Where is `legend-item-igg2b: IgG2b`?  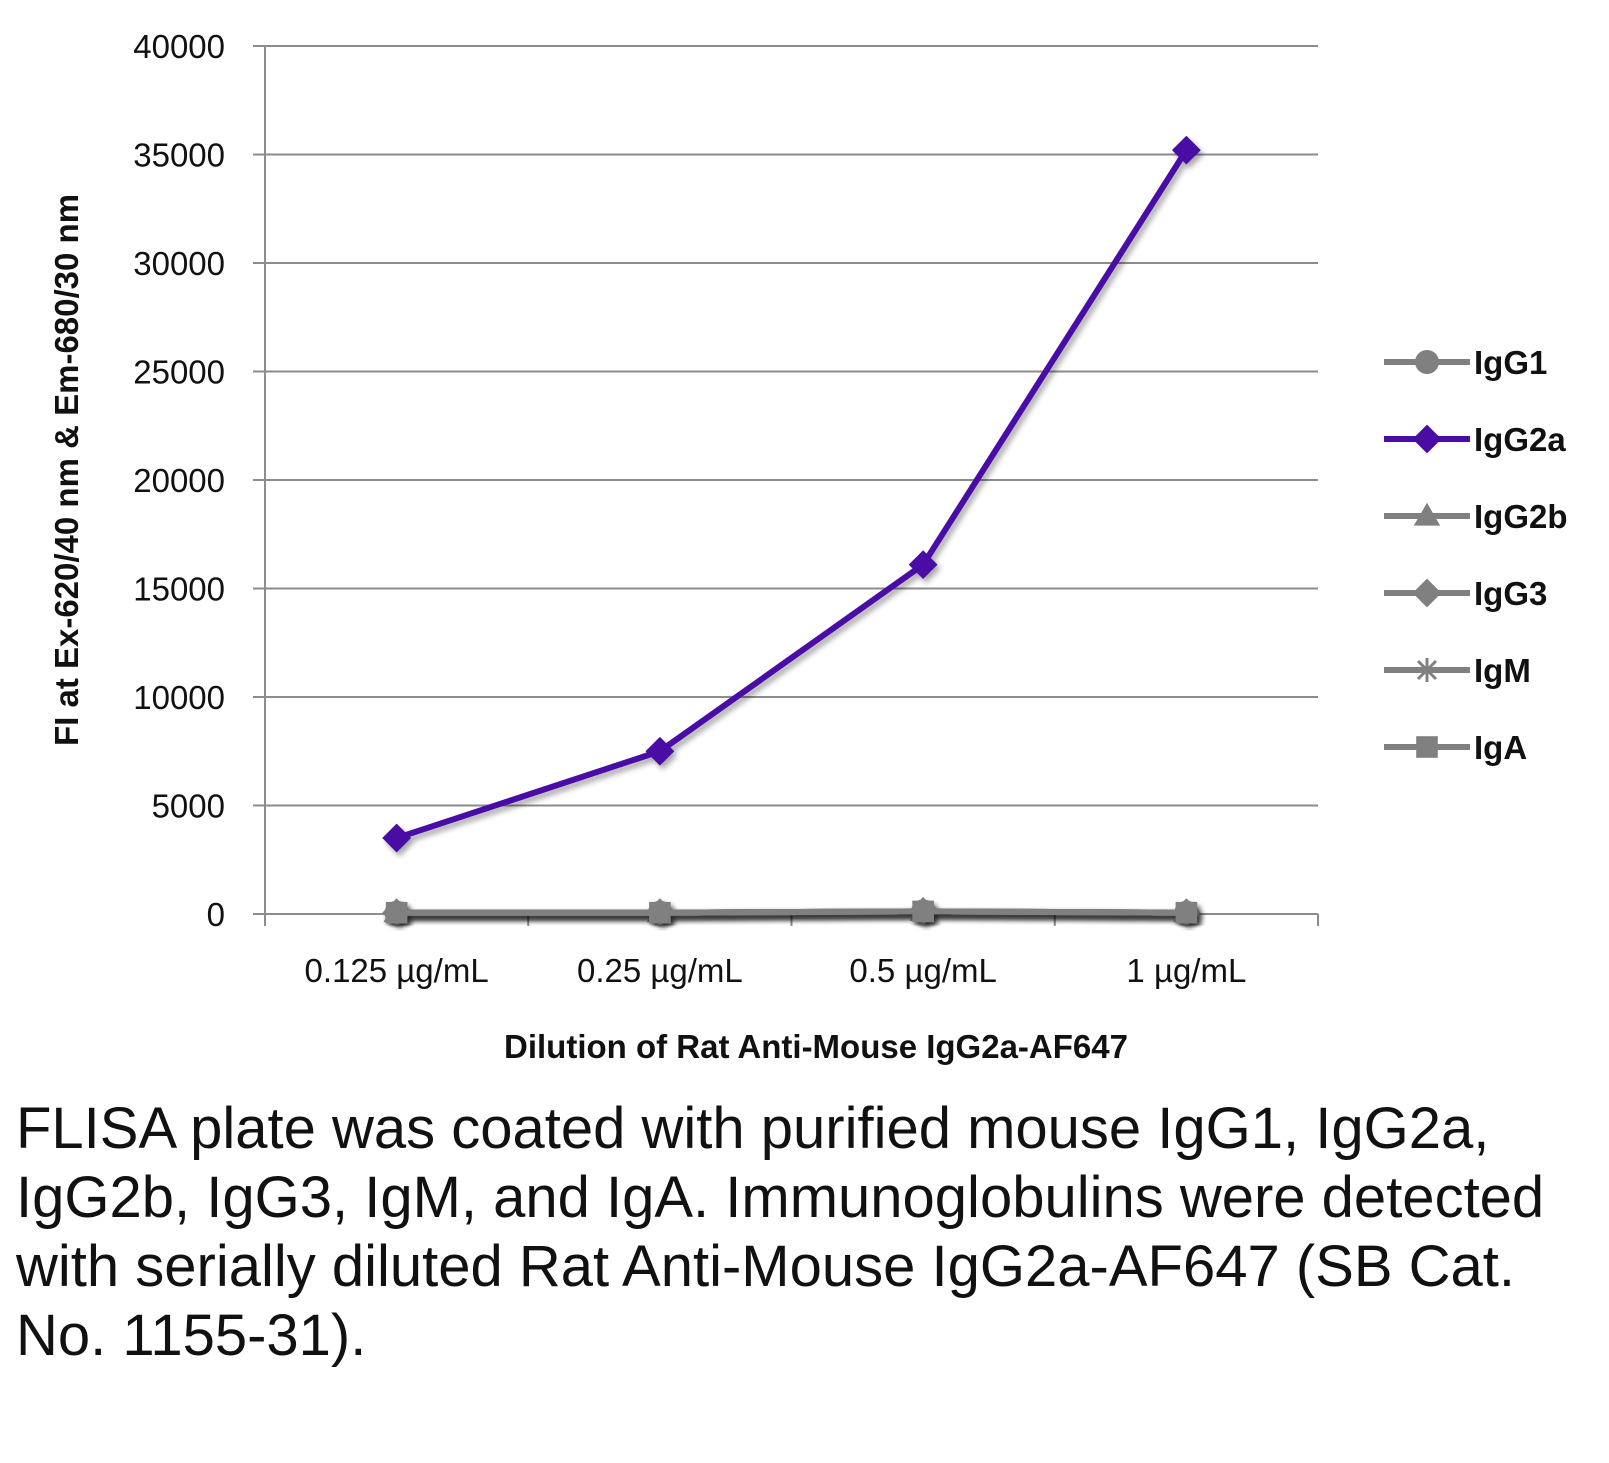
legend-item-igg2b: IgG2b is located at coordinates (1476, 516).